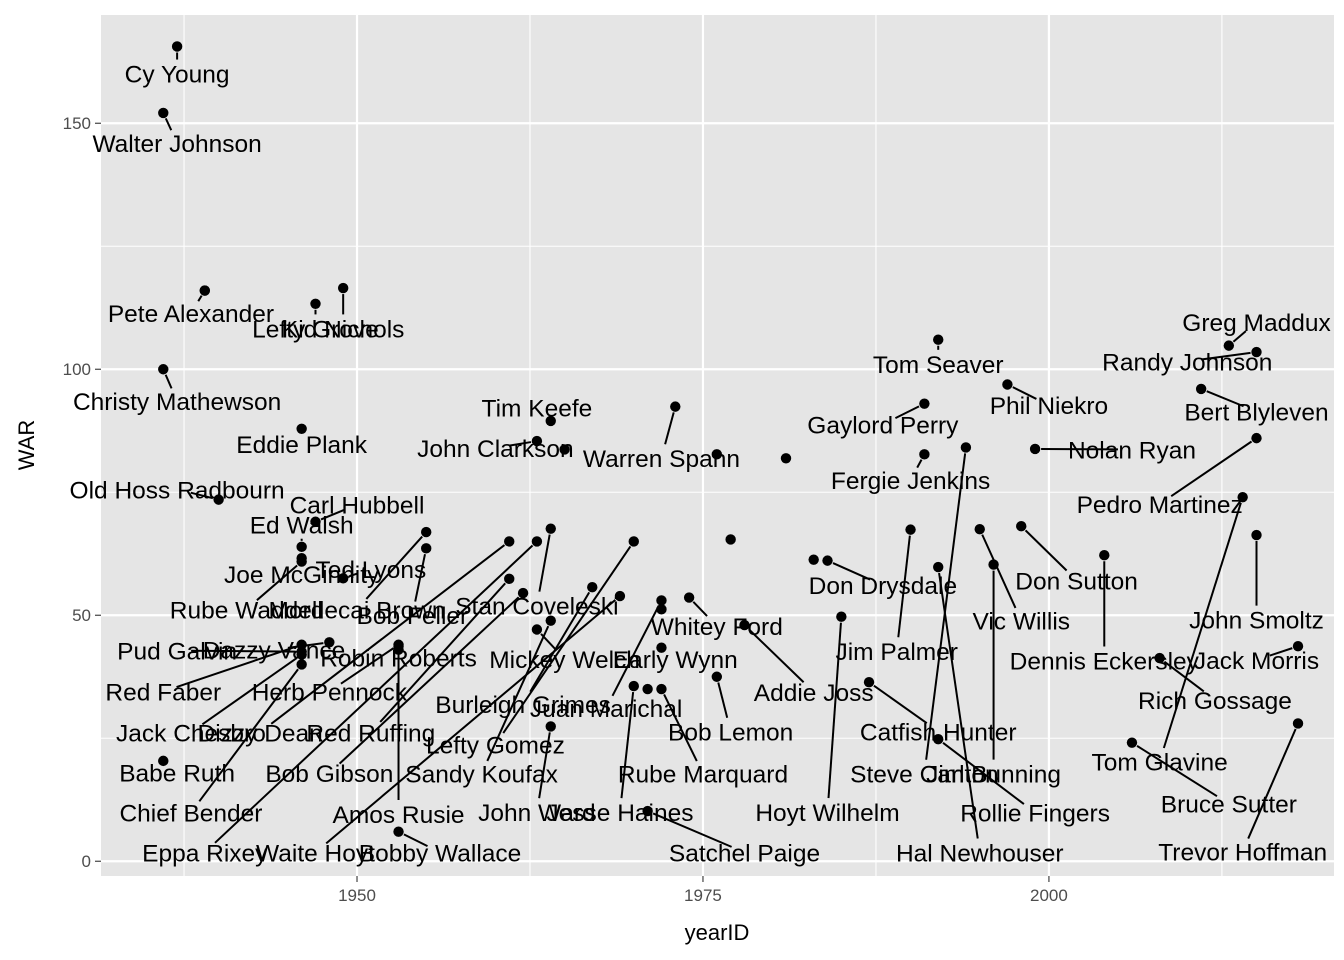 The height and width of the screenshot is (960, 1344). I want to click on point-label: Lefty Gomez, so click(495, 746).